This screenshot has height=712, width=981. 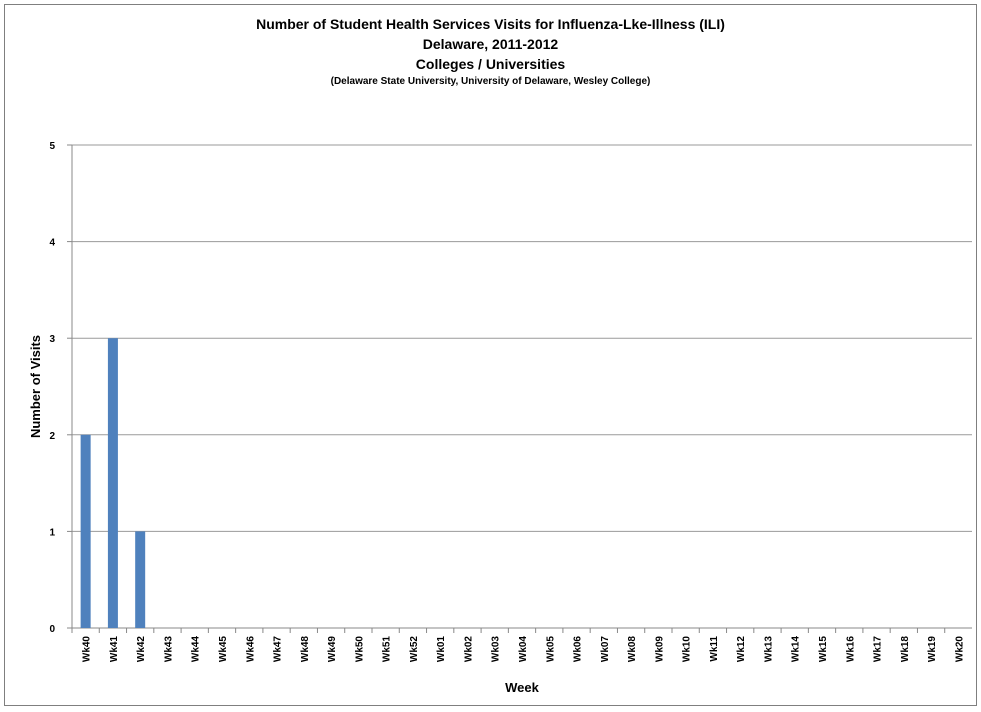 What do you see at coordinates (332, 649) in the screenshot?
I see `x-tick-label: Wk49` at bounding box center [332, 649].